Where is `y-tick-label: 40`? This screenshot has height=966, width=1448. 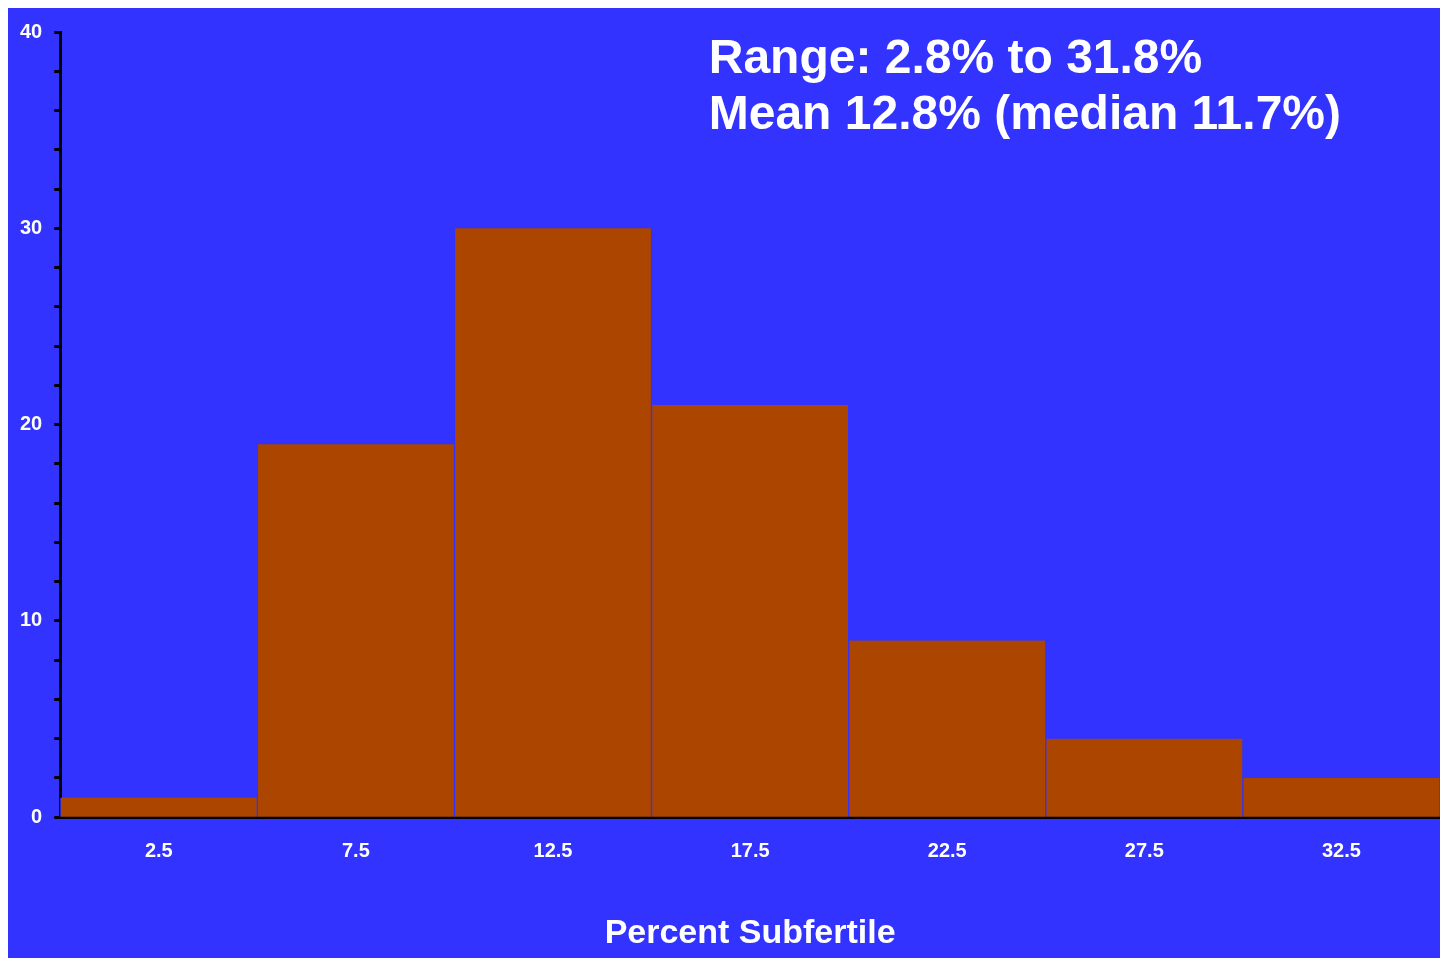
y-tick-label: 40 is located at coordinates (31, 30).